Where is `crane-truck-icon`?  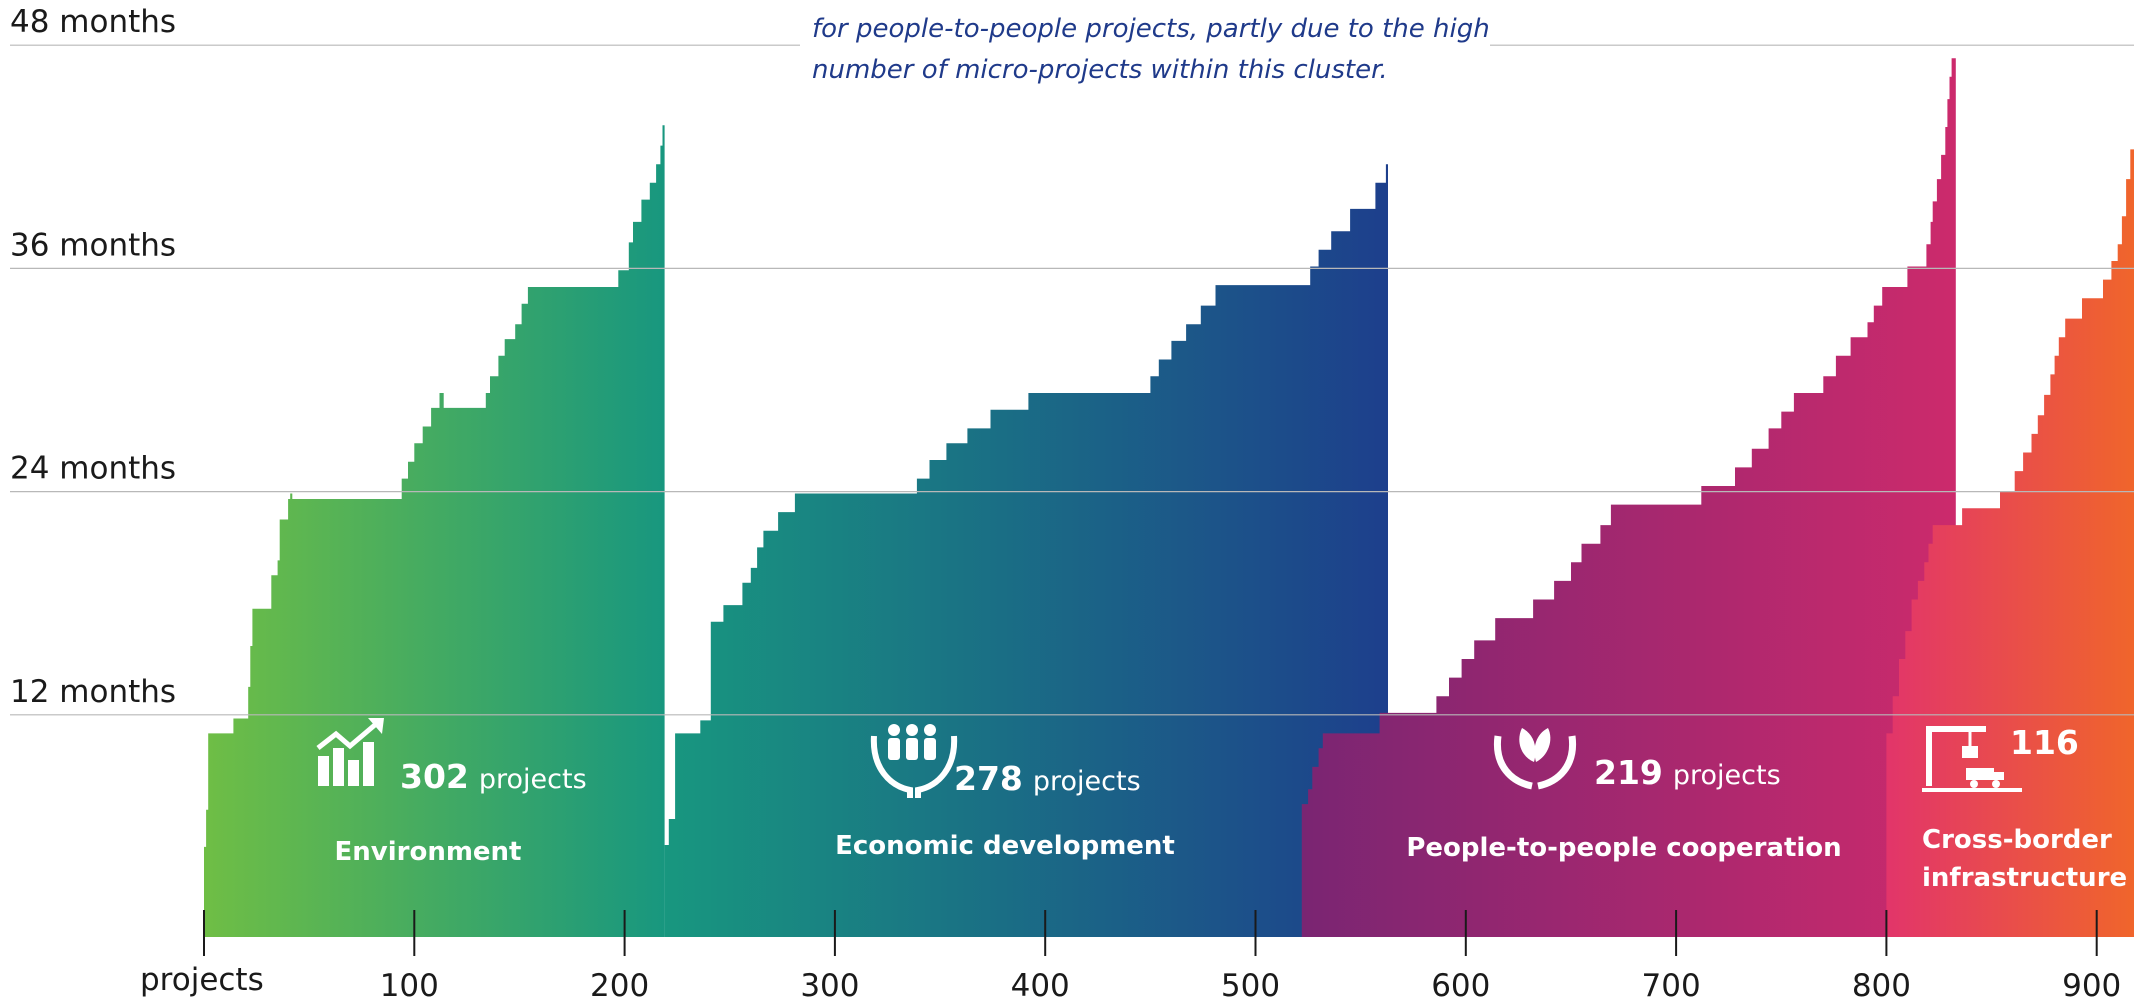
crane-truck-icon is located at coordinates (1972, 759).